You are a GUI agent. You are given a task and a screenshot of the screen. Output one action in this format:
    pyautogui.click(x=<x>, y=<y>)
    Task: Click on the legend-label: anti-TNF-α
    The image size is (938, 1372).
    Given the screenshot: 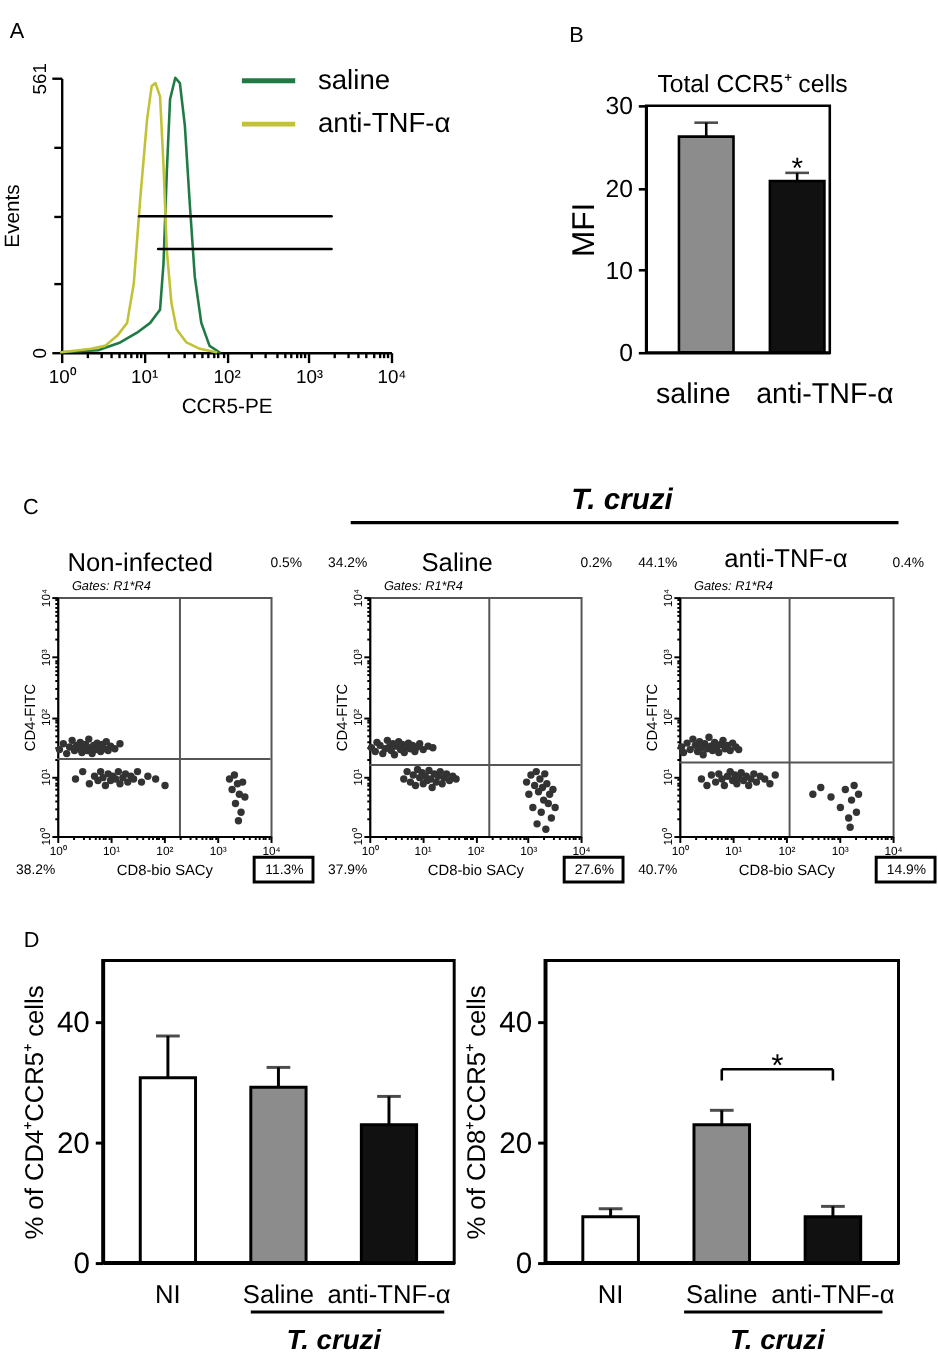 What is the action you would take?
    pyautogui.click(x=384, y=122)
    